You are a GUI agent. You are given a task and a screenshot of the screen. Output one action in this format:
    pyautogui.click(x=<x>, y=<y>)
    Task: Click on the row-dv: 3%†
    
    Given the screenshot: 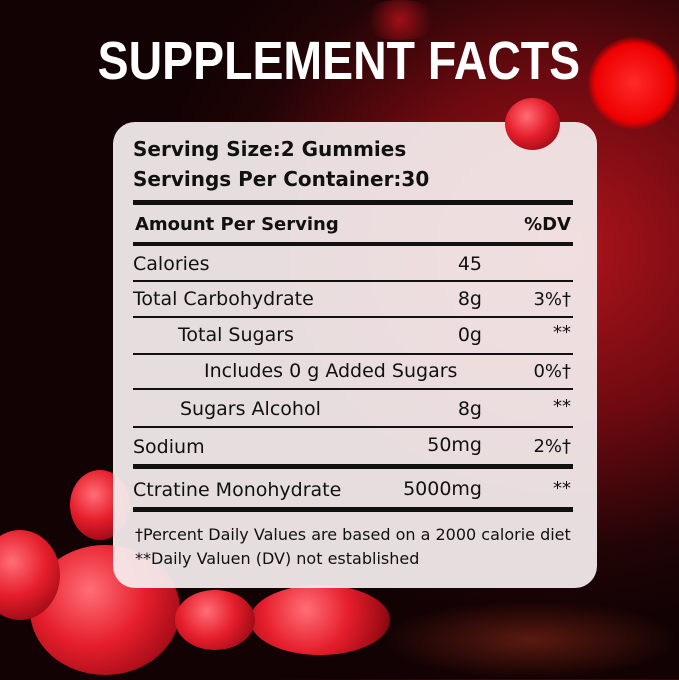 What is the action you would take?
    pyautogui.click(x=552, y=299)
    